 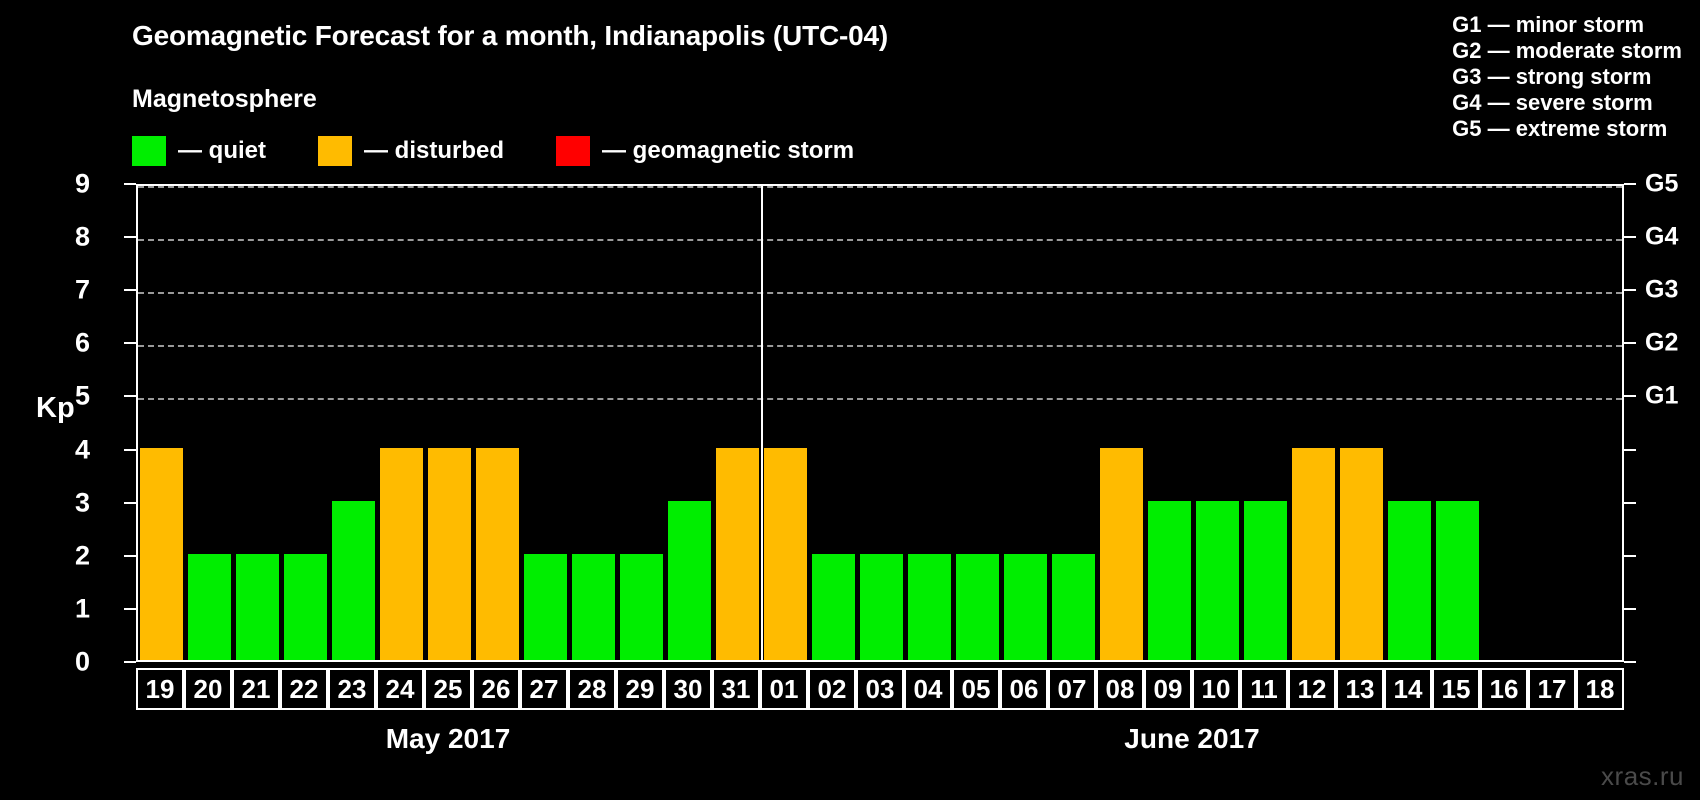 What do you see at coordinates (1456, 689) in the screenshot?
I see `day-label-15: 15` at bounding box center [1456, 689].